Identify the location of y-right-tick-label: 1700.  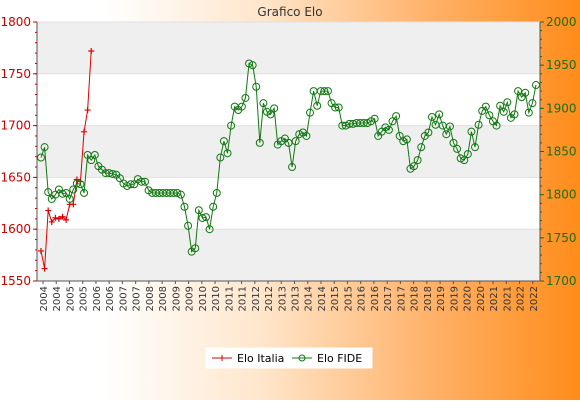
(561, 281).